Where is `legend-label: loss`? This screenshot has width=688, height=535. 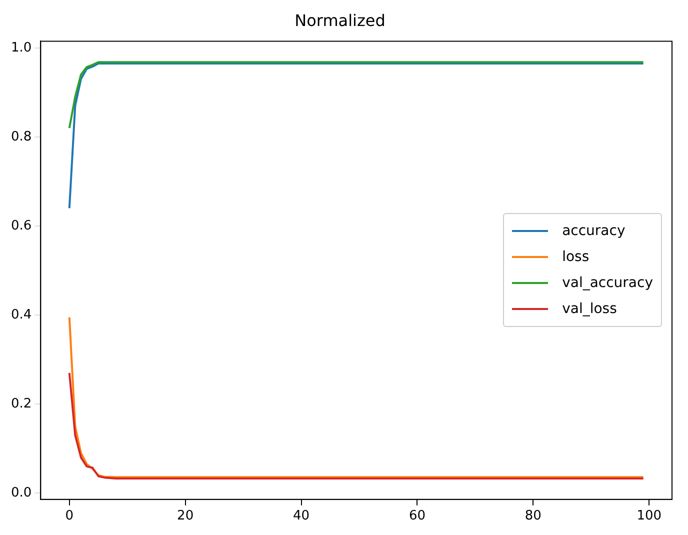
legend-label: loss is located at coordinates (576, 257).